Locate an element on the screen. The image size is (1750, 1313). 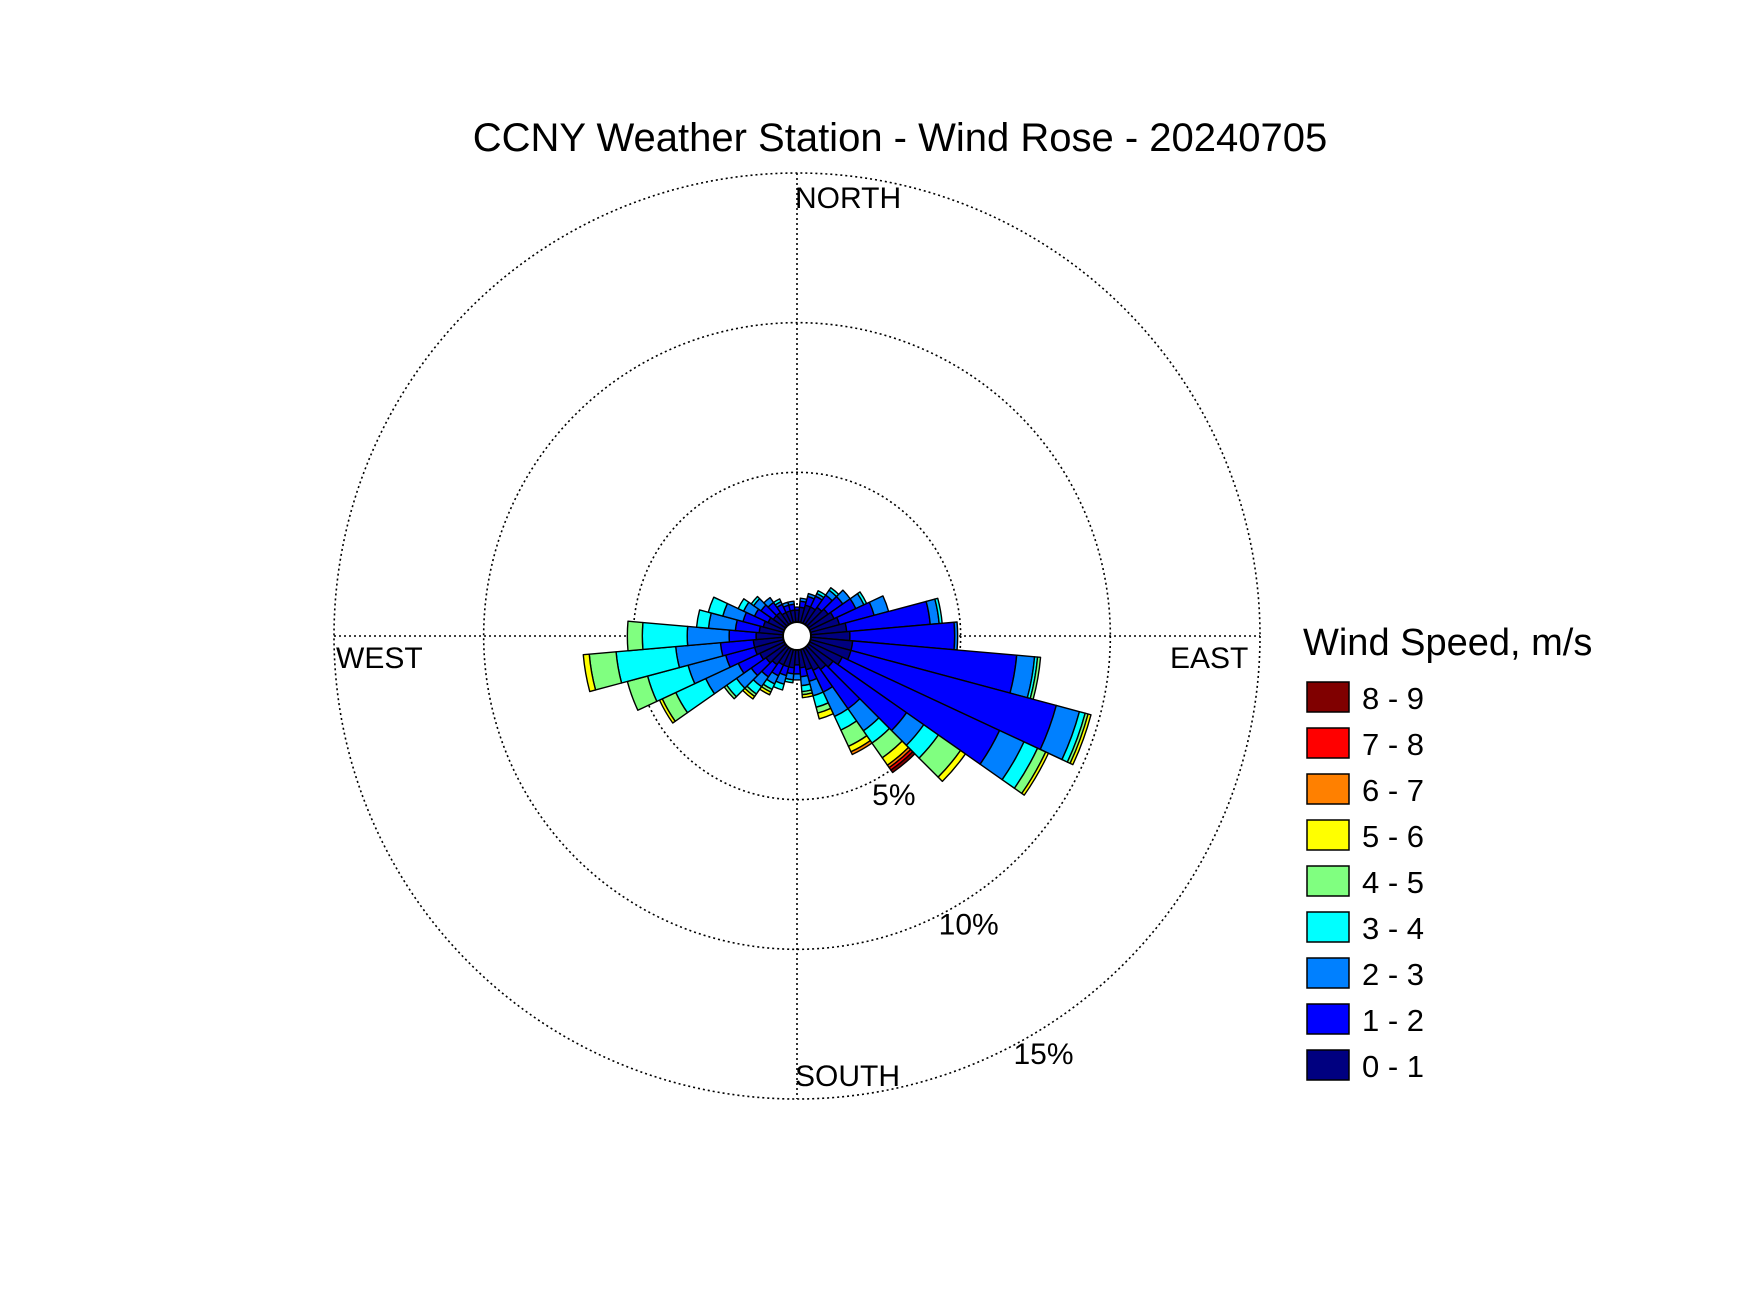
ring-labels: 5% 10% 15% is located at coordinates (972, 925).